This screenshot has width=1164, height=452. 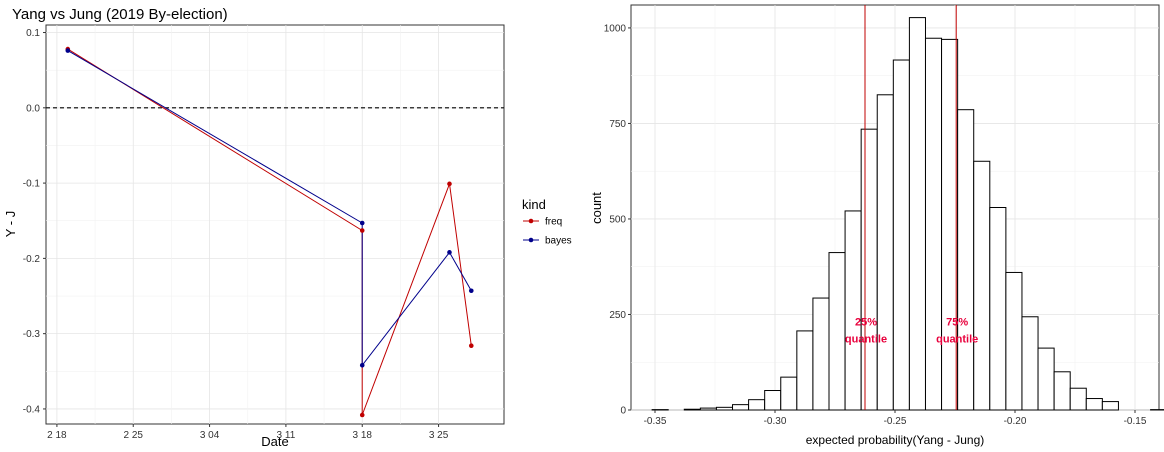 What do you see at coordinates (895, 421) in the screenshot?
I see `x-tick-label: -0.25` at bounding box center [895, 421].